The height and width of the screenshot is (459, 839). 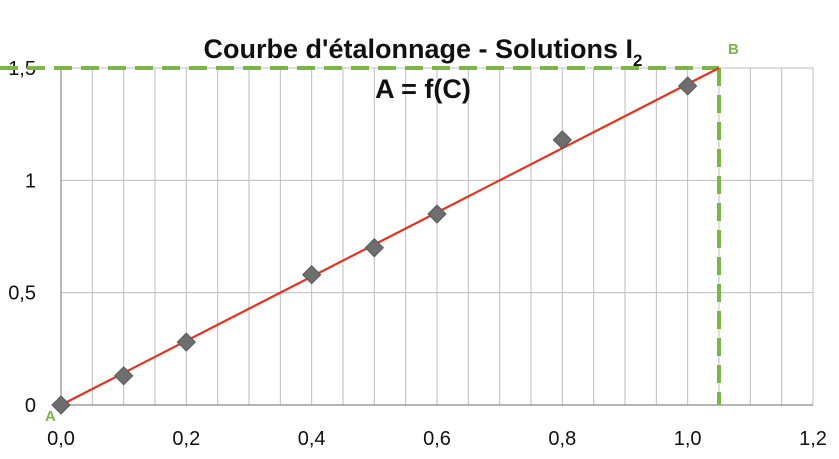 What do you see at coordinates (61, 439) in the screenshot?
I see `x-tick-label: 0,0` at bounding box center [61, 439].